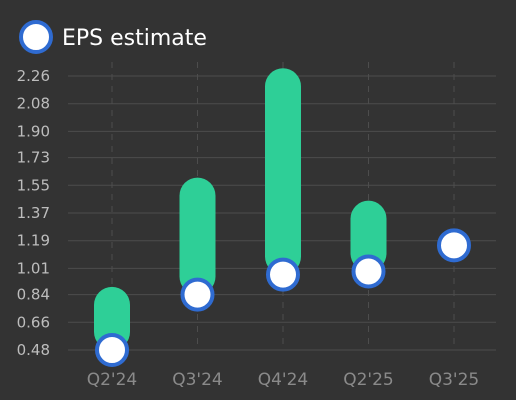 This screenshot has height=400, width=516. What do you see at coordinates (33, 104) in the screenshot?
I see `y-tick-label: 2.08` at bounding box center [33, 104].